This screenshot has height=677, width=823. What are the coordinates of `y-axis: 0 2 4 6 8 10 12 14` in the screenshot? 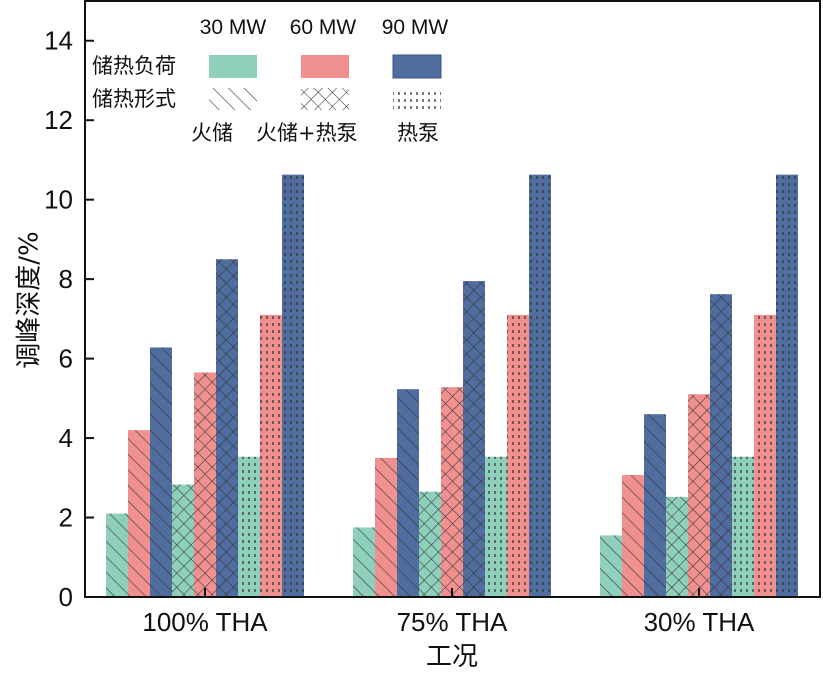 It's located at (69, 319).